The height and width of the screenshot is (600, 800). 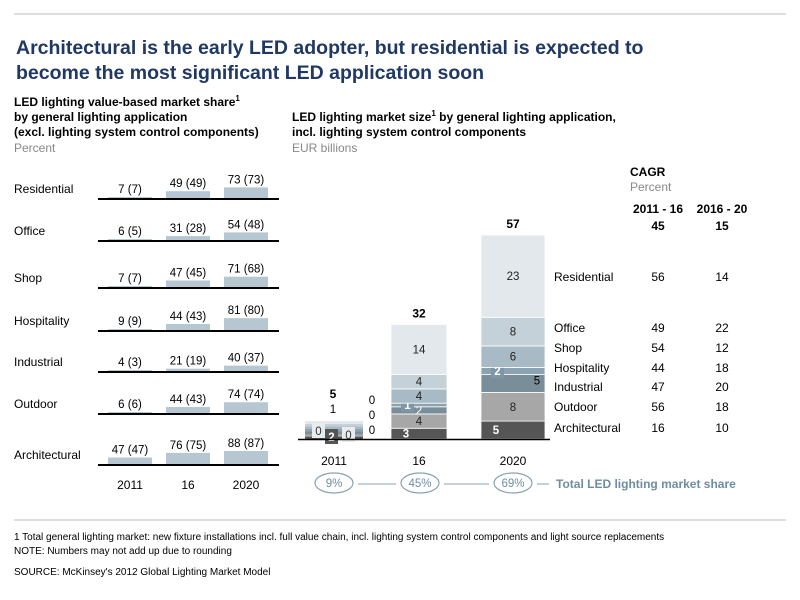 I want to click on right-panel-title-text: LED lighting market size, so click(x=362, y=117).